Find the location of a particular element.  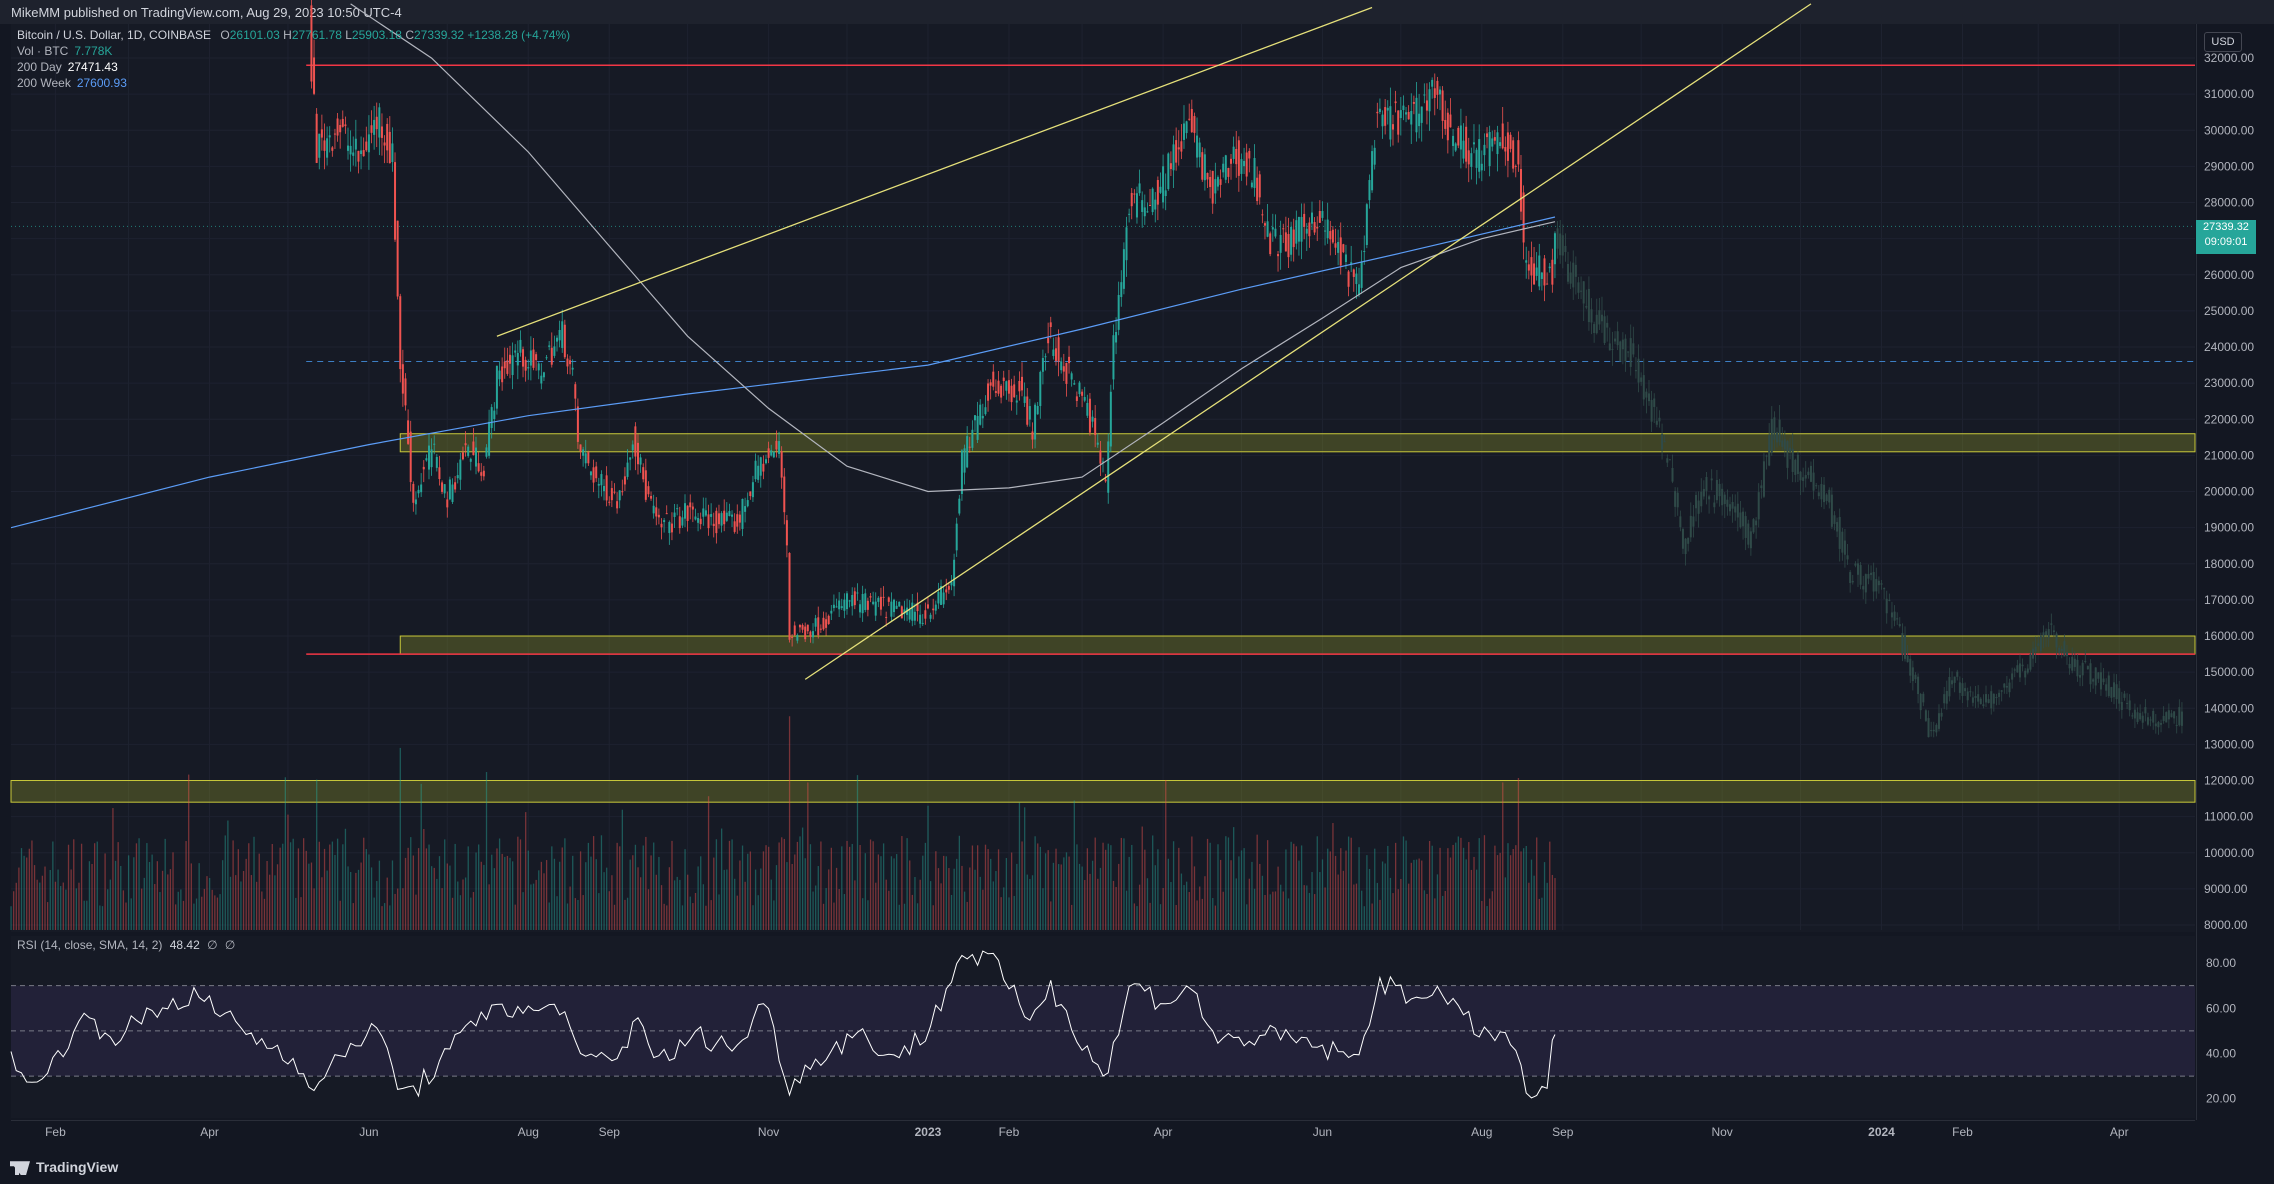

price-tick-label: 21000.00 is located at coordinates (2229, 455).